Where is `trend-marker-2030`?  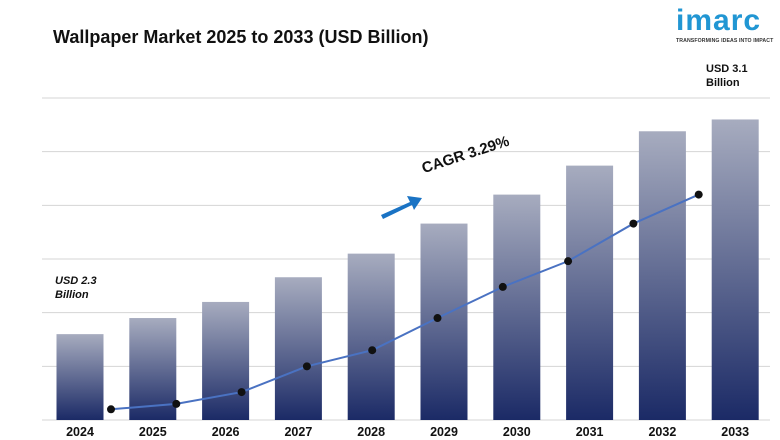 trend-marker-2030 is located at coordinates (502, 286).